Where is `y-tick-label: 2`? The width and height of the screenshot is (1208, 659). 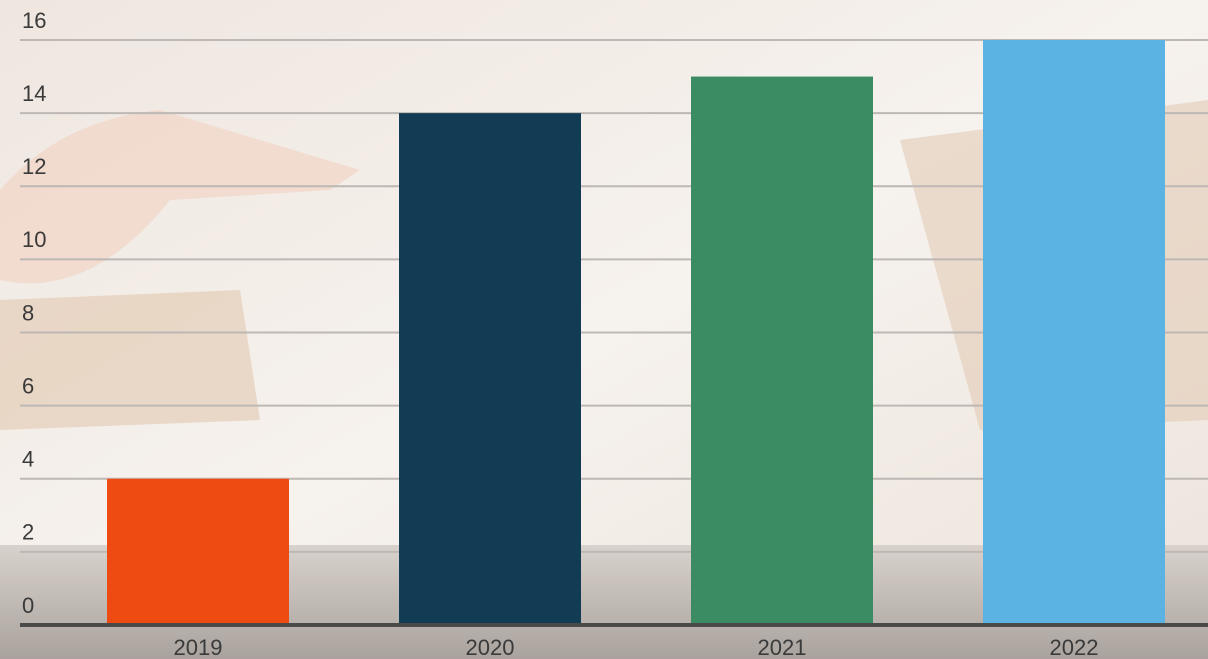 y-tick-label: 2 is located at coordinates (28, 532).